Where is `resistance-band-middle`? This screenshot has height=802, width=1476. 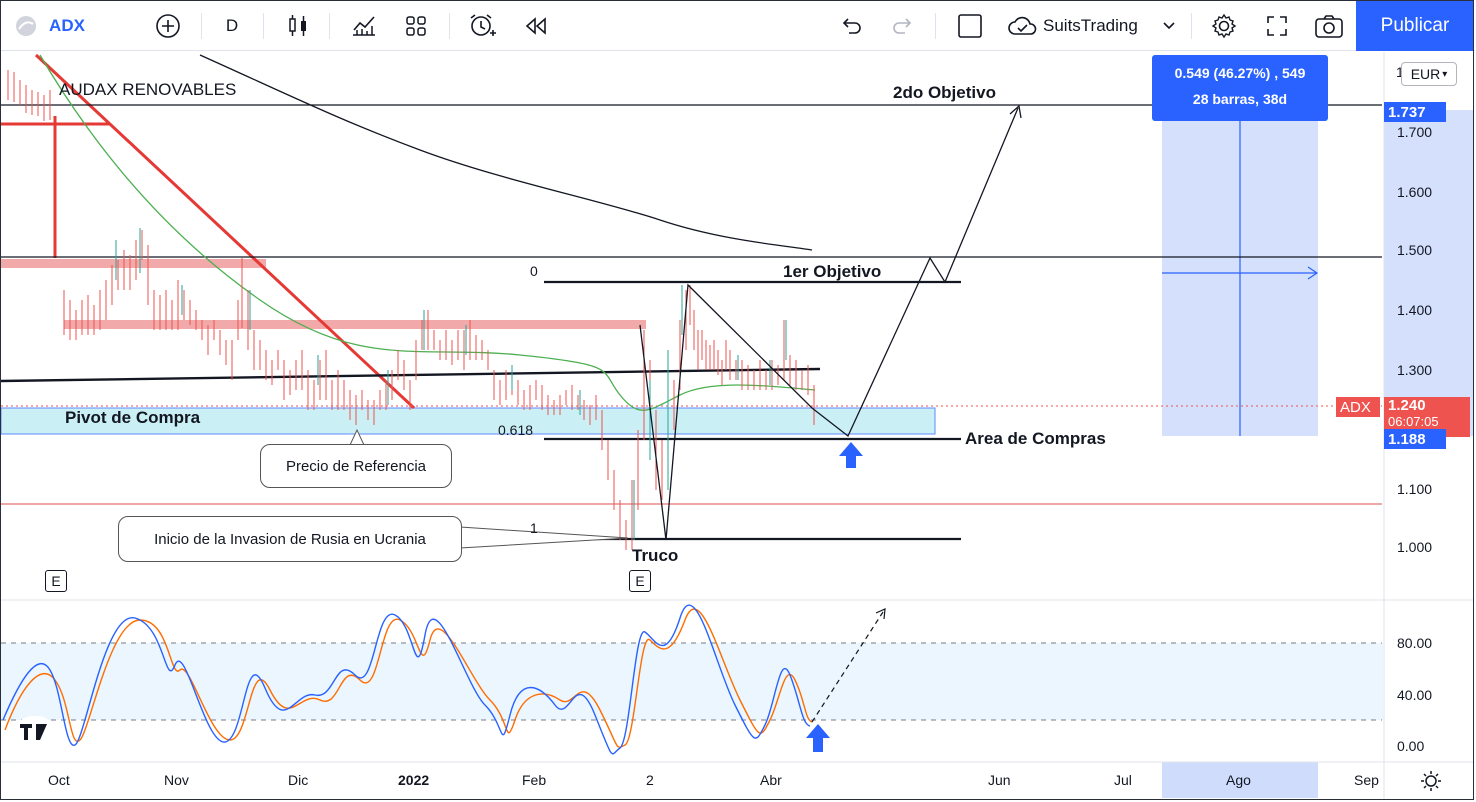
resistance-band-middle is located at coordinates (355, 324).